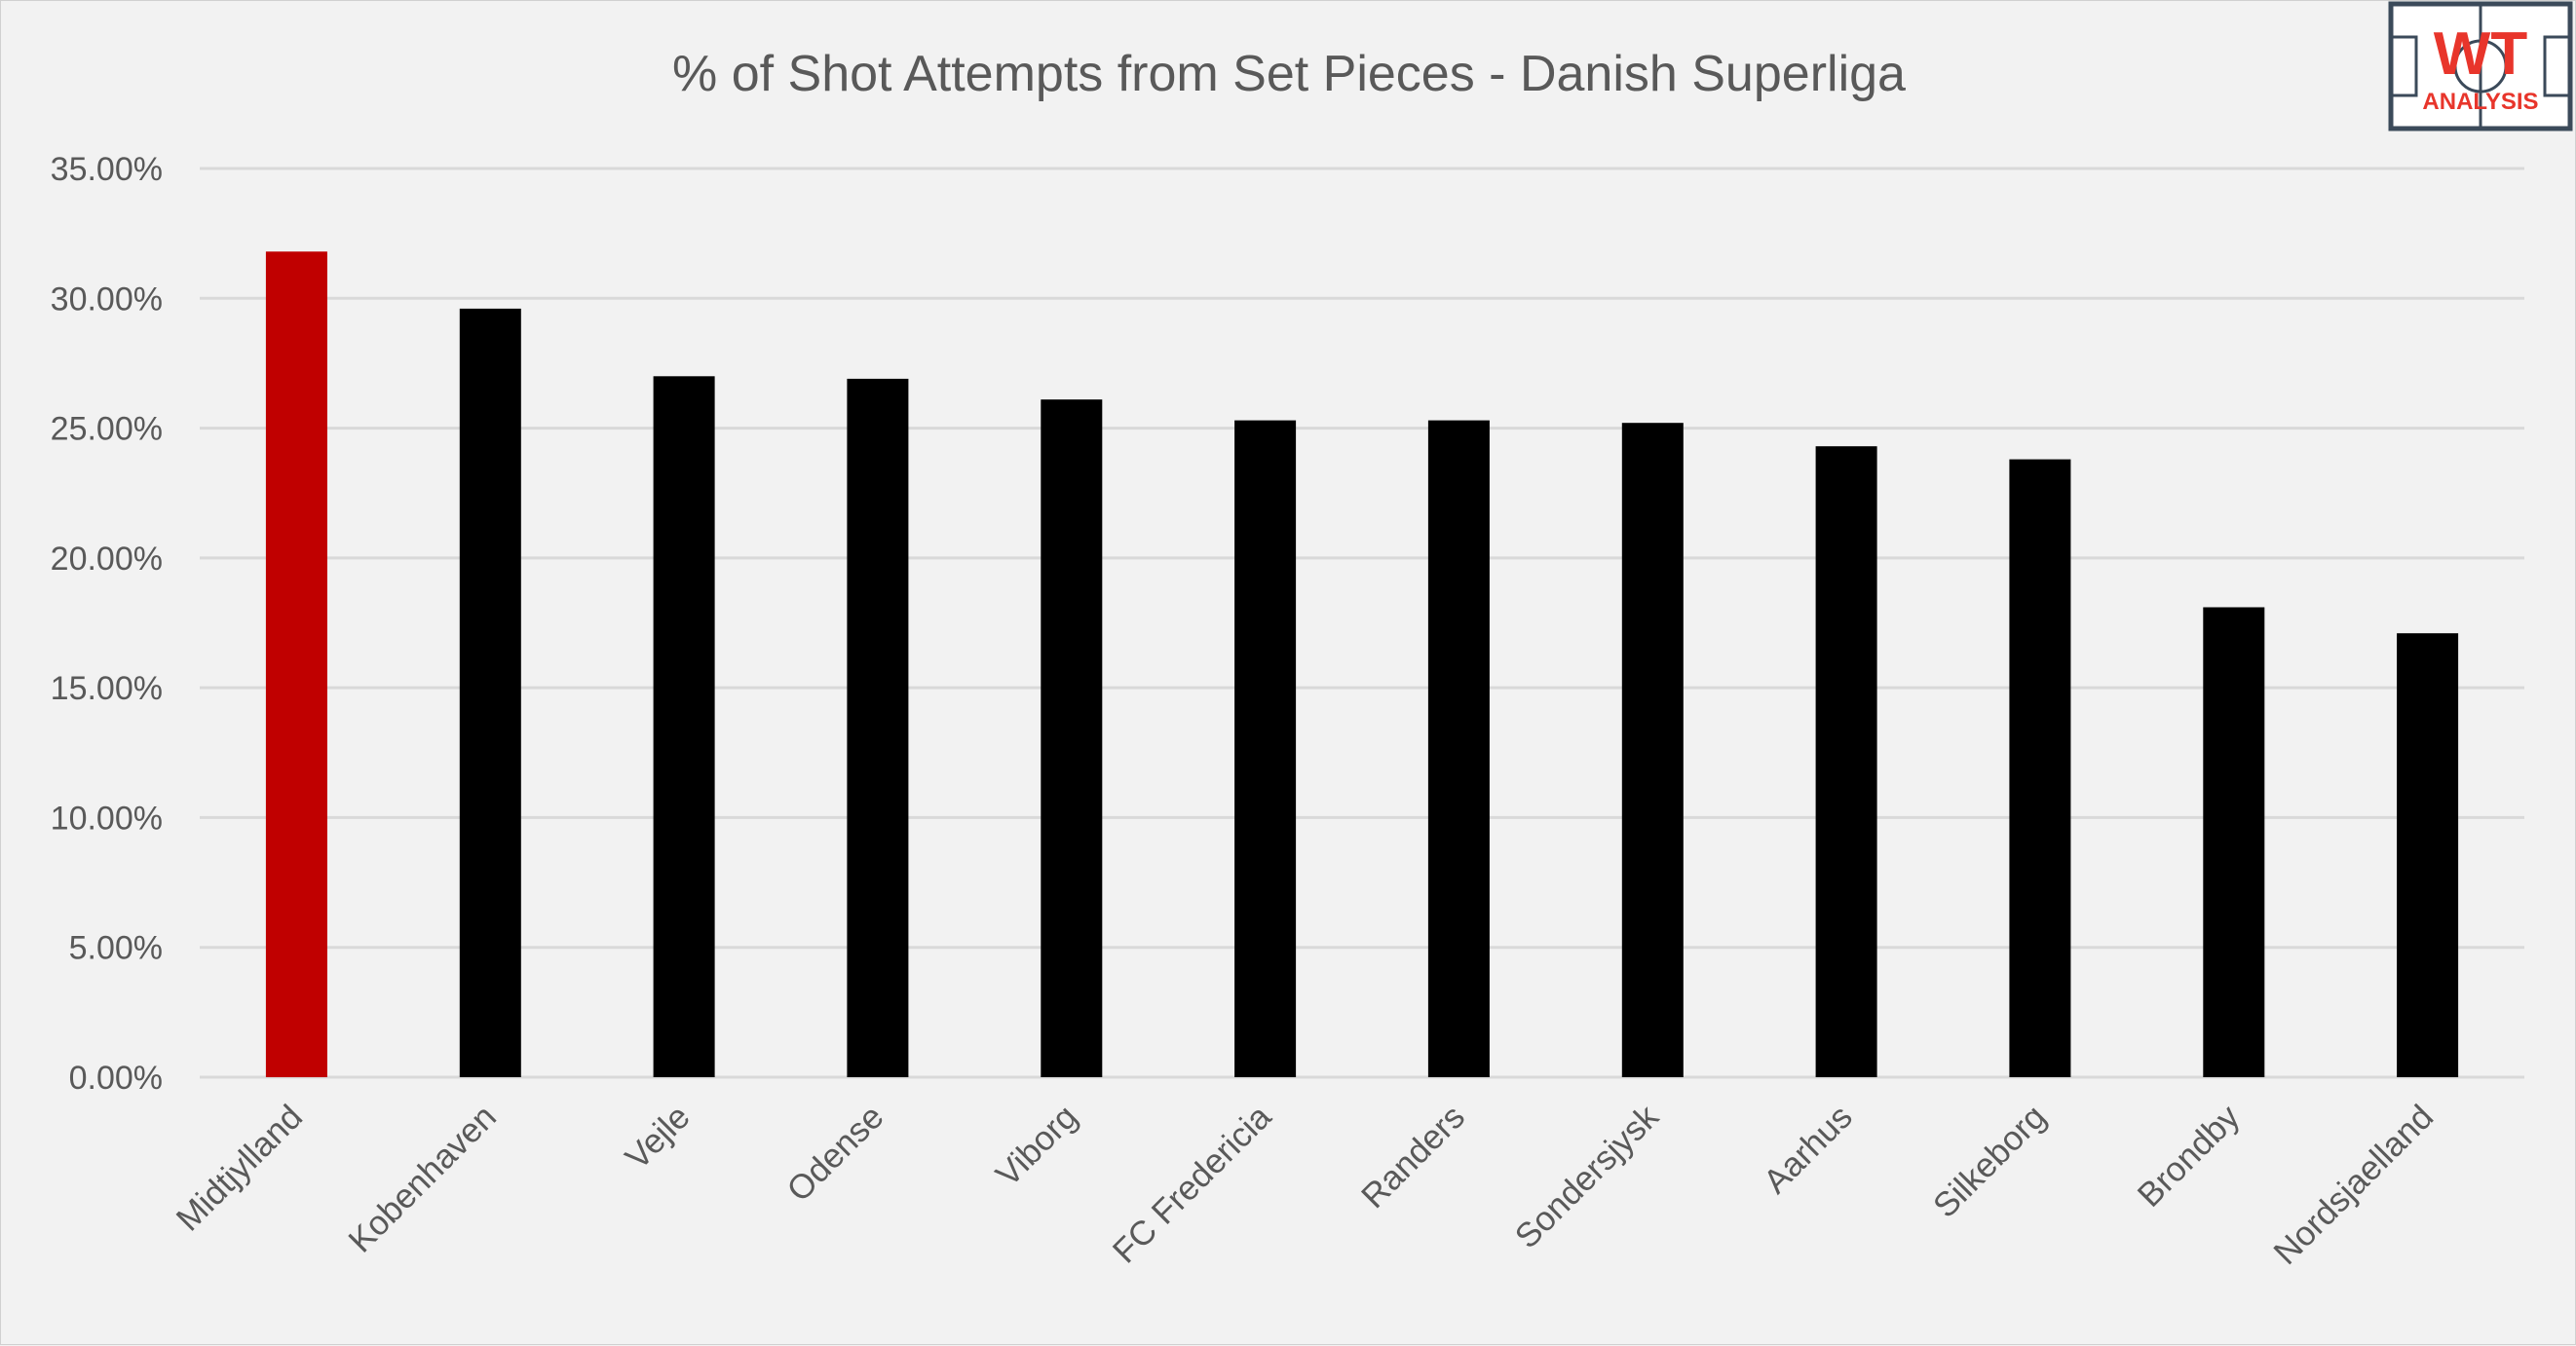 This screenshot has height=1346, width=2576. Describe the element at coordinates (878, 727) in the screenshot. I see `bar-odense` at that location.